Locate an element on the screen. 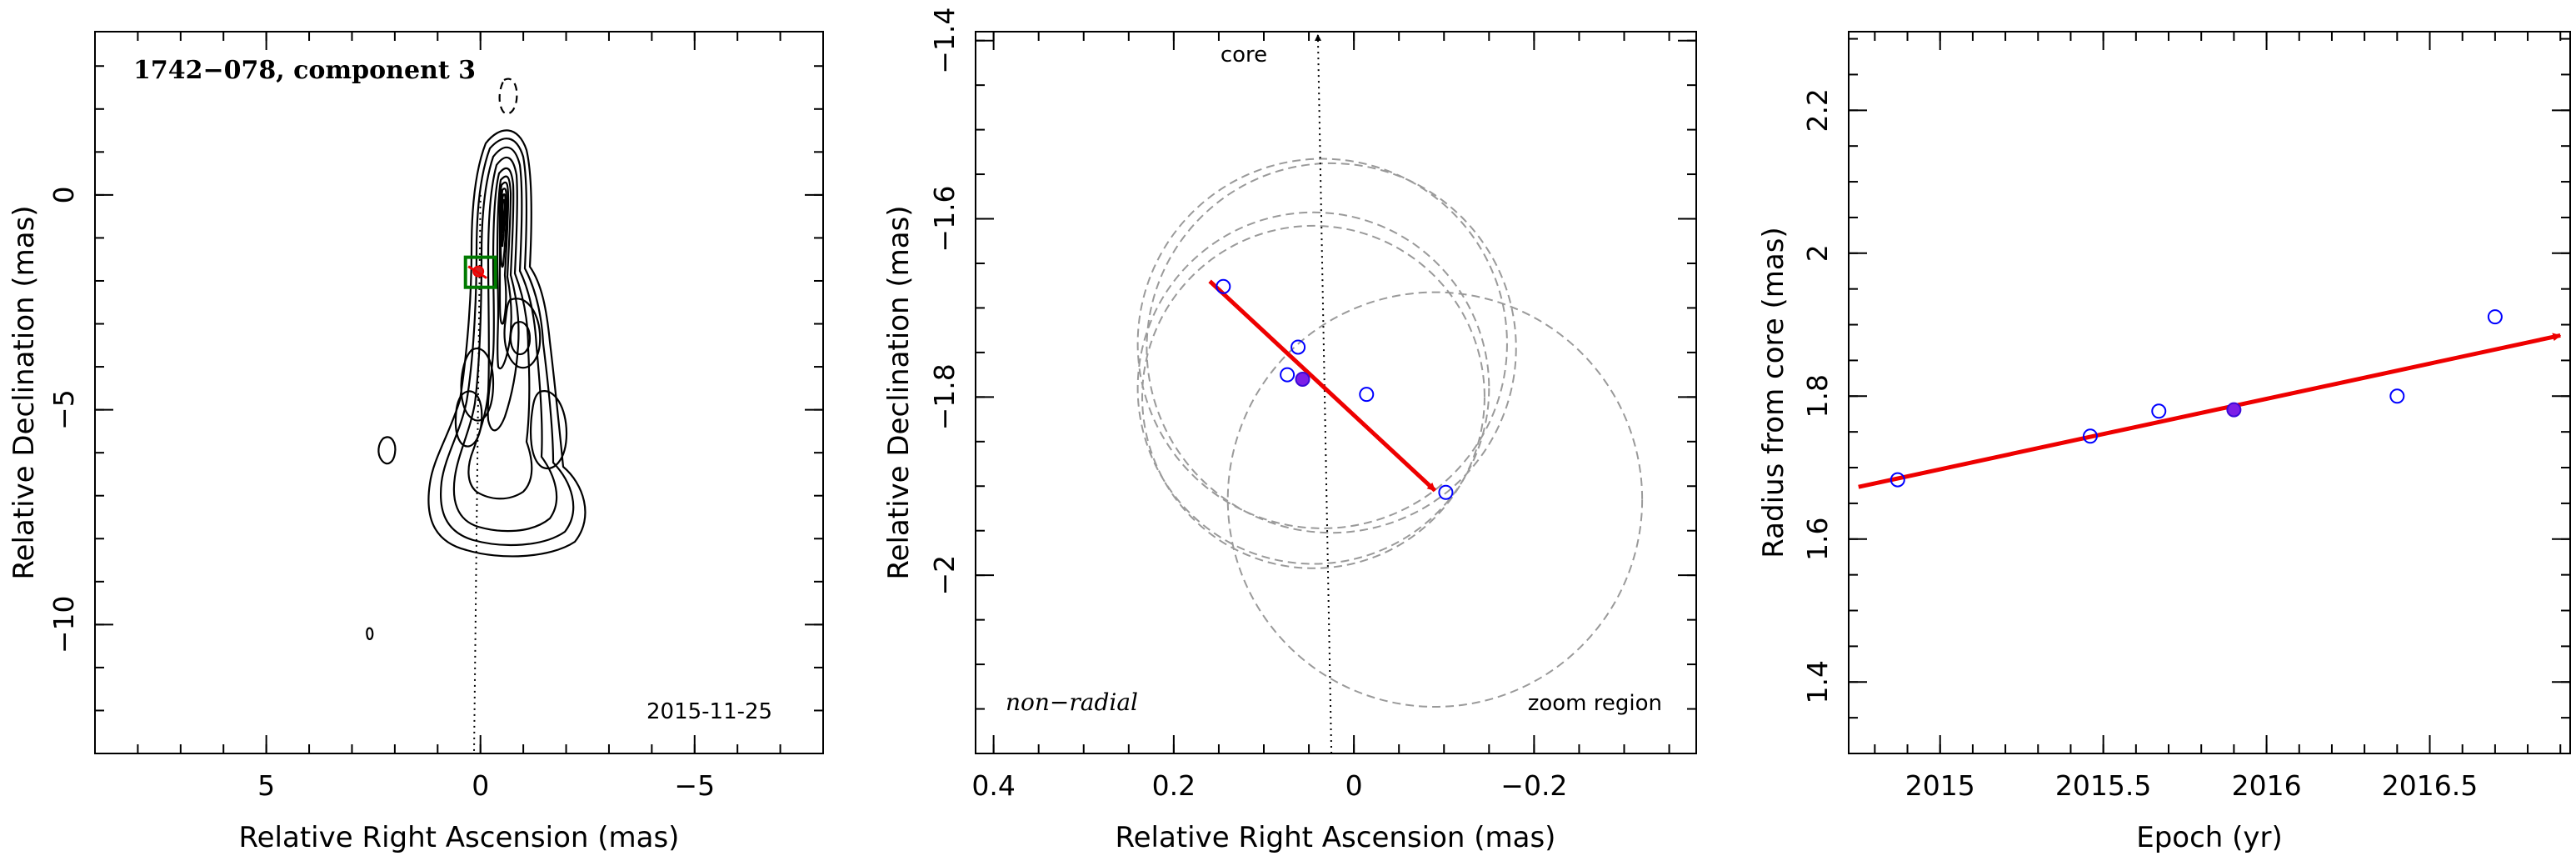 Image resolution: width=2576 pixels, height=861 pixels. x-tick-label: −5 is located at coordinates (694, 785).